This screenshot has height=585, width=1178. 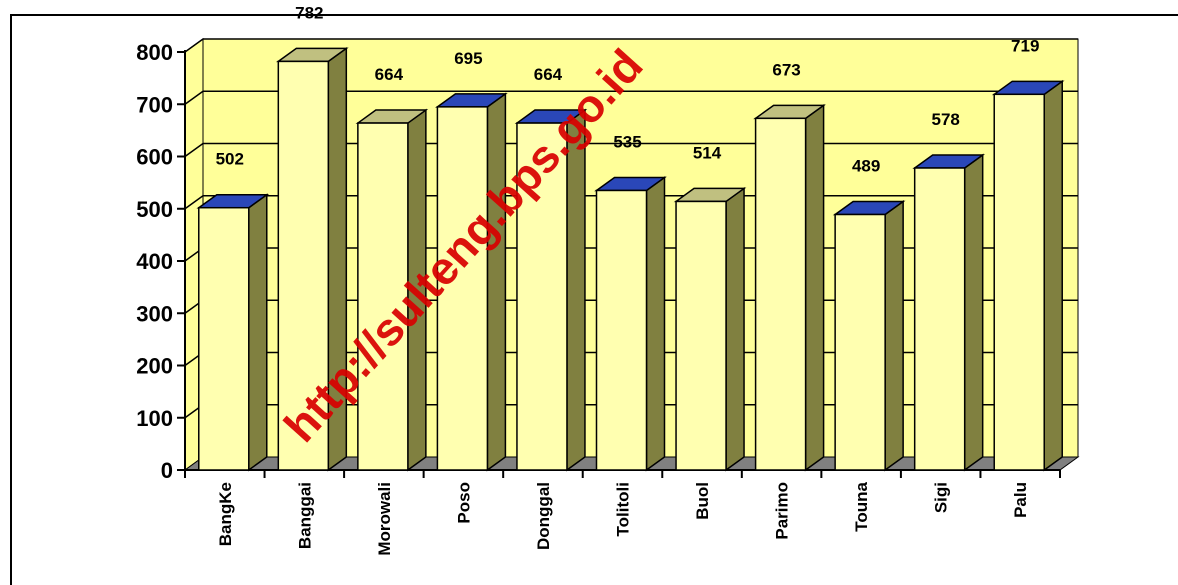 I want to click on x-tick-label: Morowali, so click(x=384, y=519).